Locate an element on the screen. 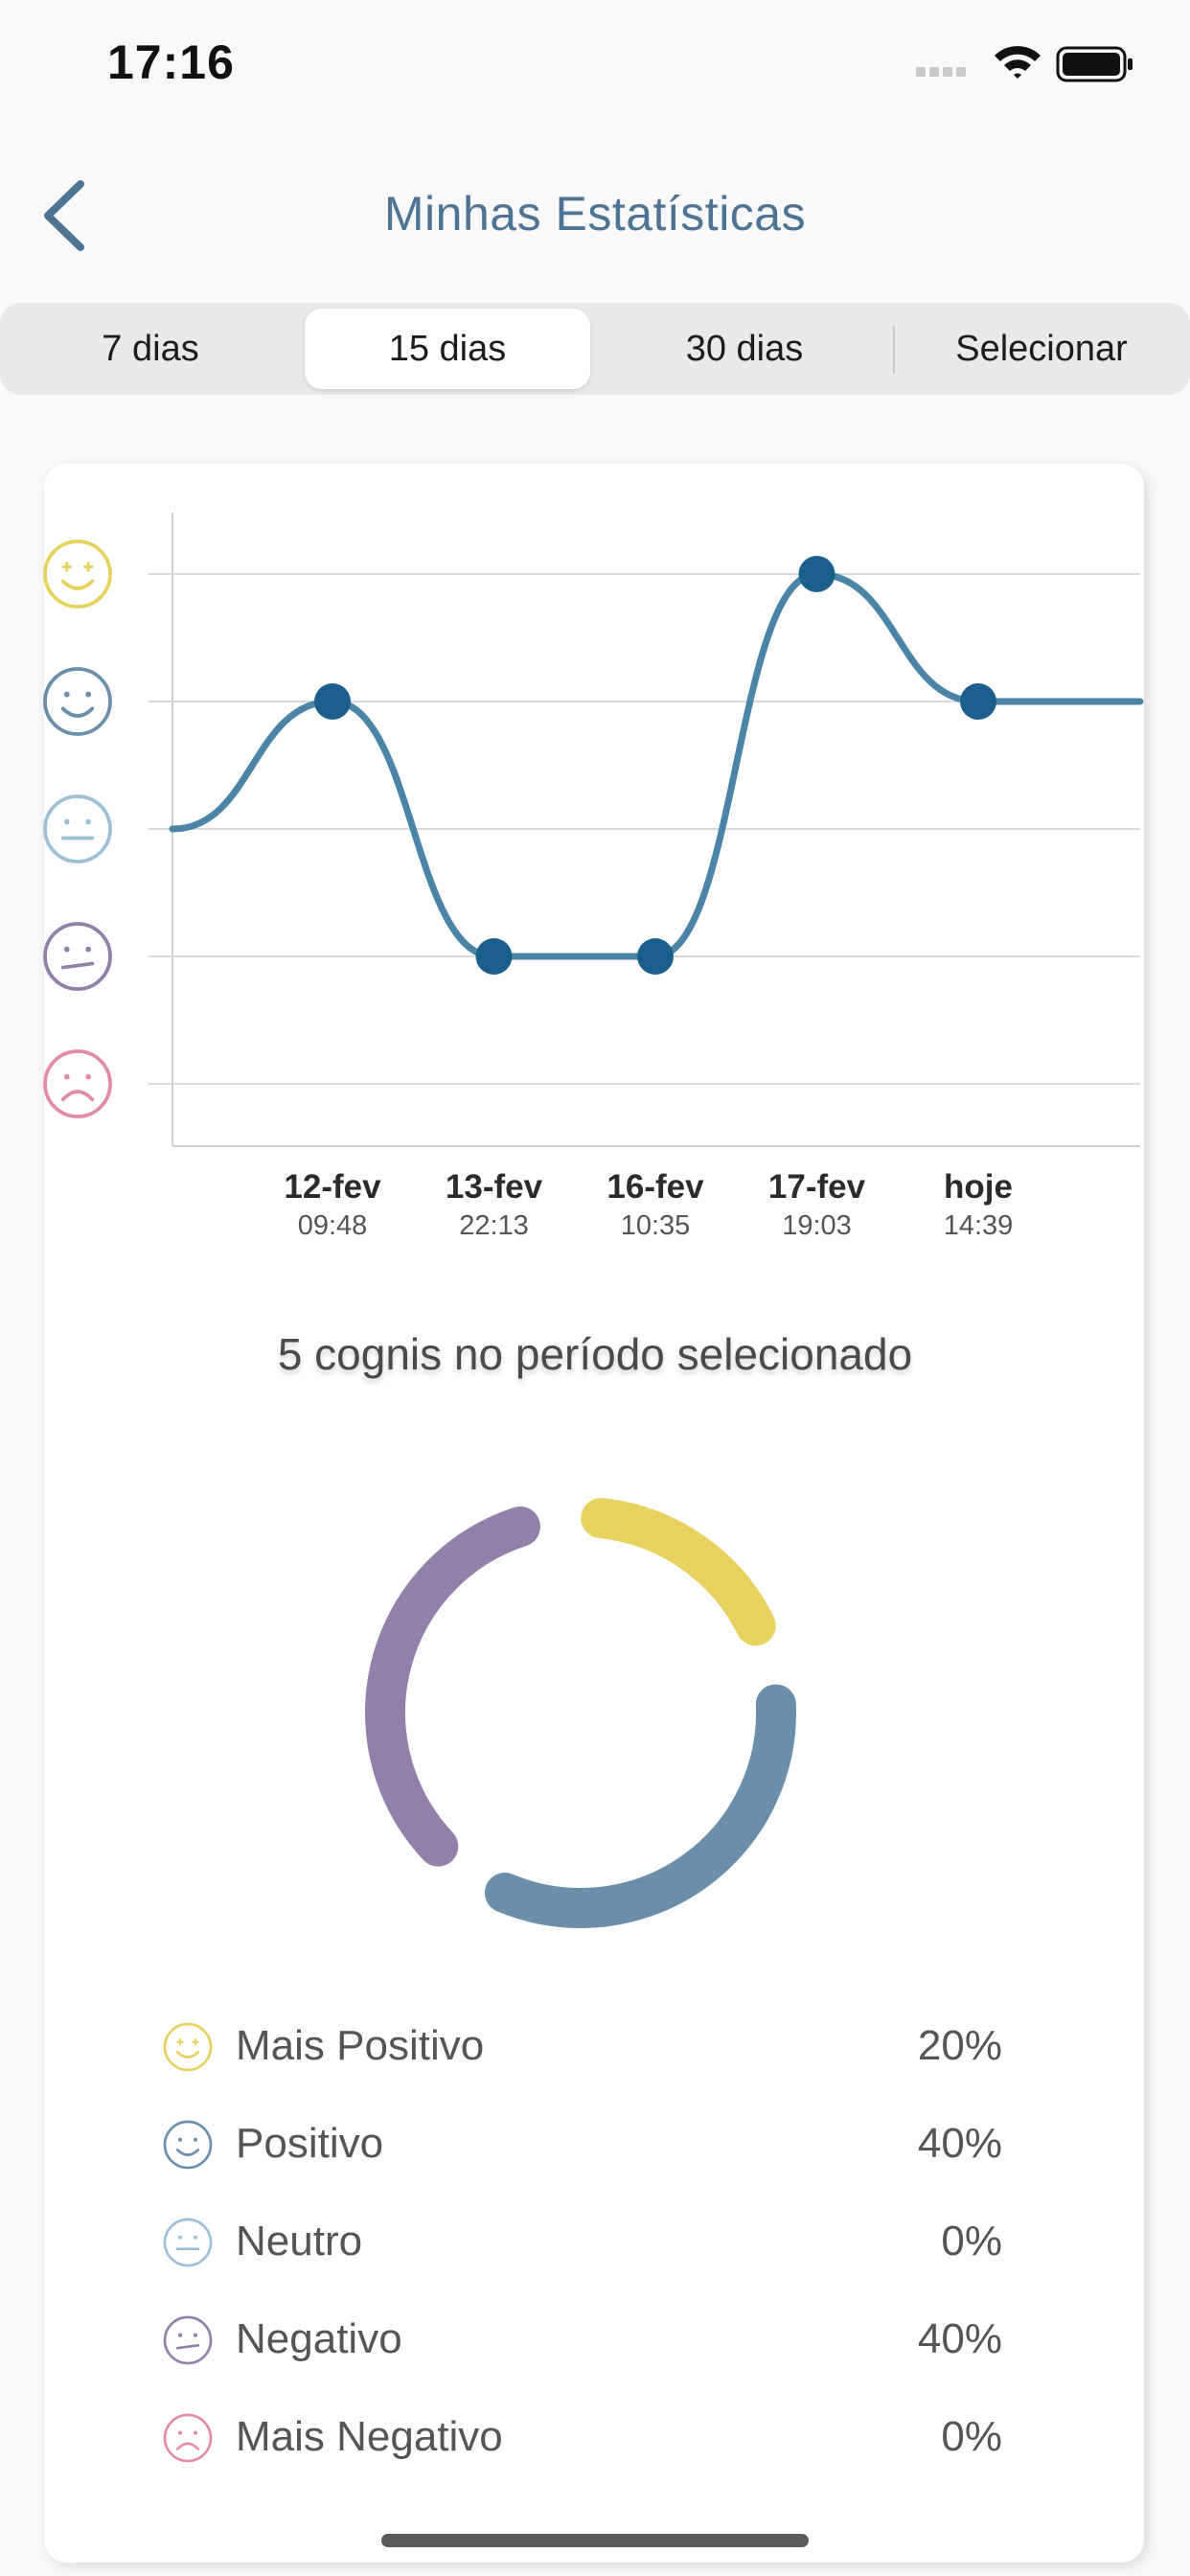 The width and height of the screenshot is (1190, 2576). x-tick-date: 13-fev is located at coordinates (495, 1187).